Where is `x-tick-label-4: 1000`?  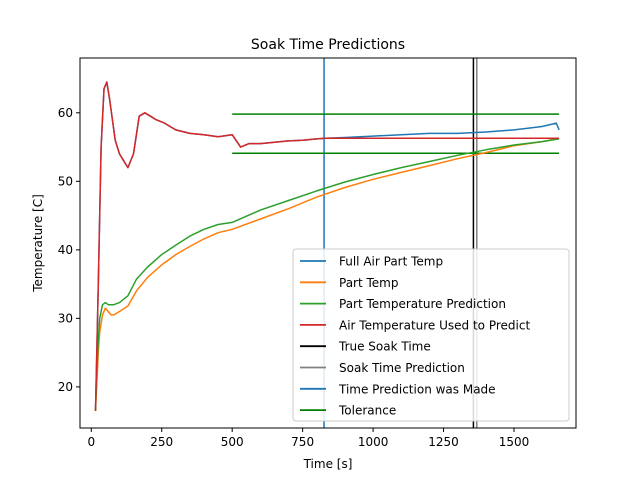 x-tick-label-4: 1000 is located at coordinates (373, 442).